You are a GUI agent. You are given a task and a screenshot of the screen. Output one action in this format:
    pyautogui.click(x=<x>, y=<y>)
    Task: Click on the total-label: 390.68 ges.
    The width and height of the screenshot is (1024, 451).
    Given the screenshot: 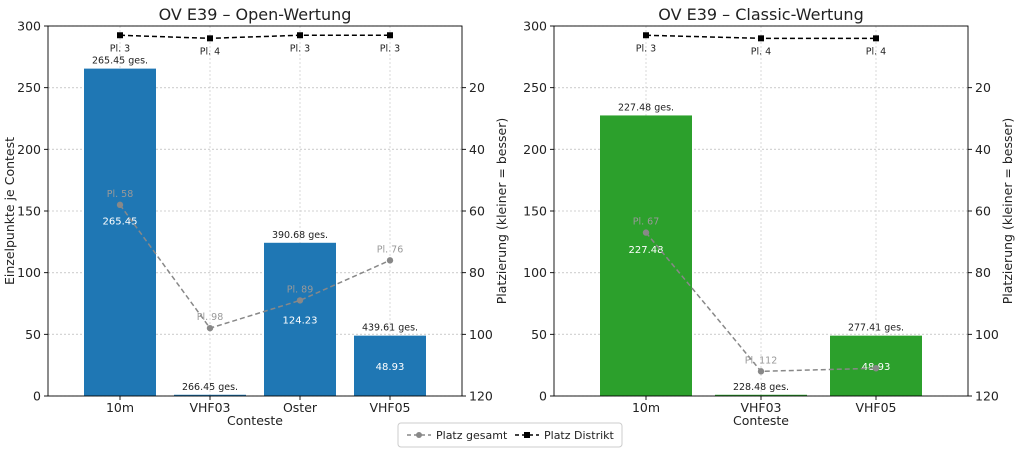 What is the action you would take?
    pyautogui.click(x=300, y=235)
    